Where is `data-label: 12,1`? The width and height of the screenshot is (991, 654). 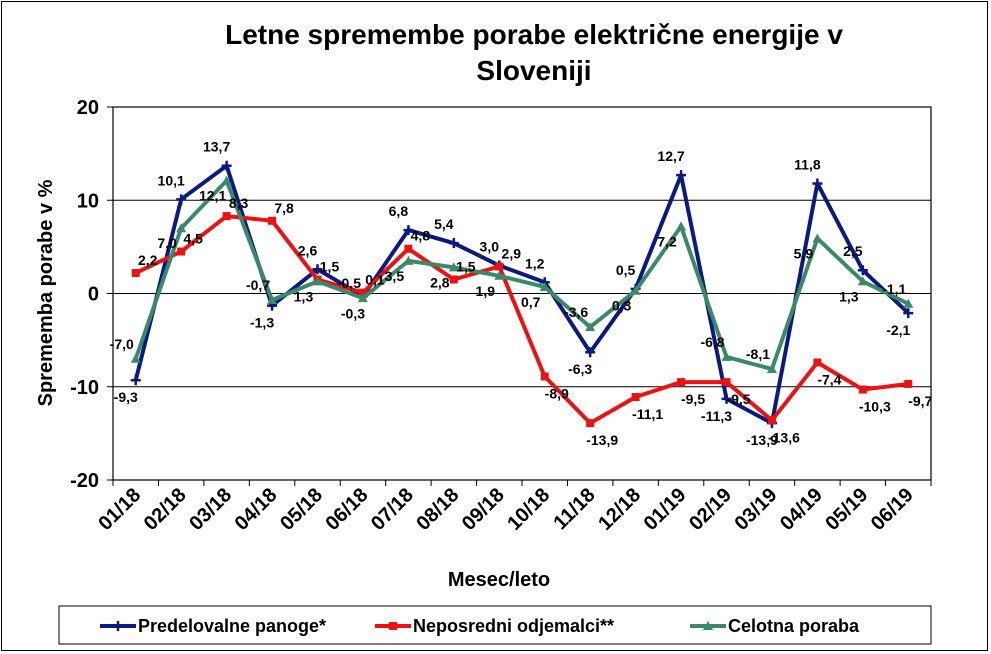
data-label: 12,1 is located at coordinates (212, 196).